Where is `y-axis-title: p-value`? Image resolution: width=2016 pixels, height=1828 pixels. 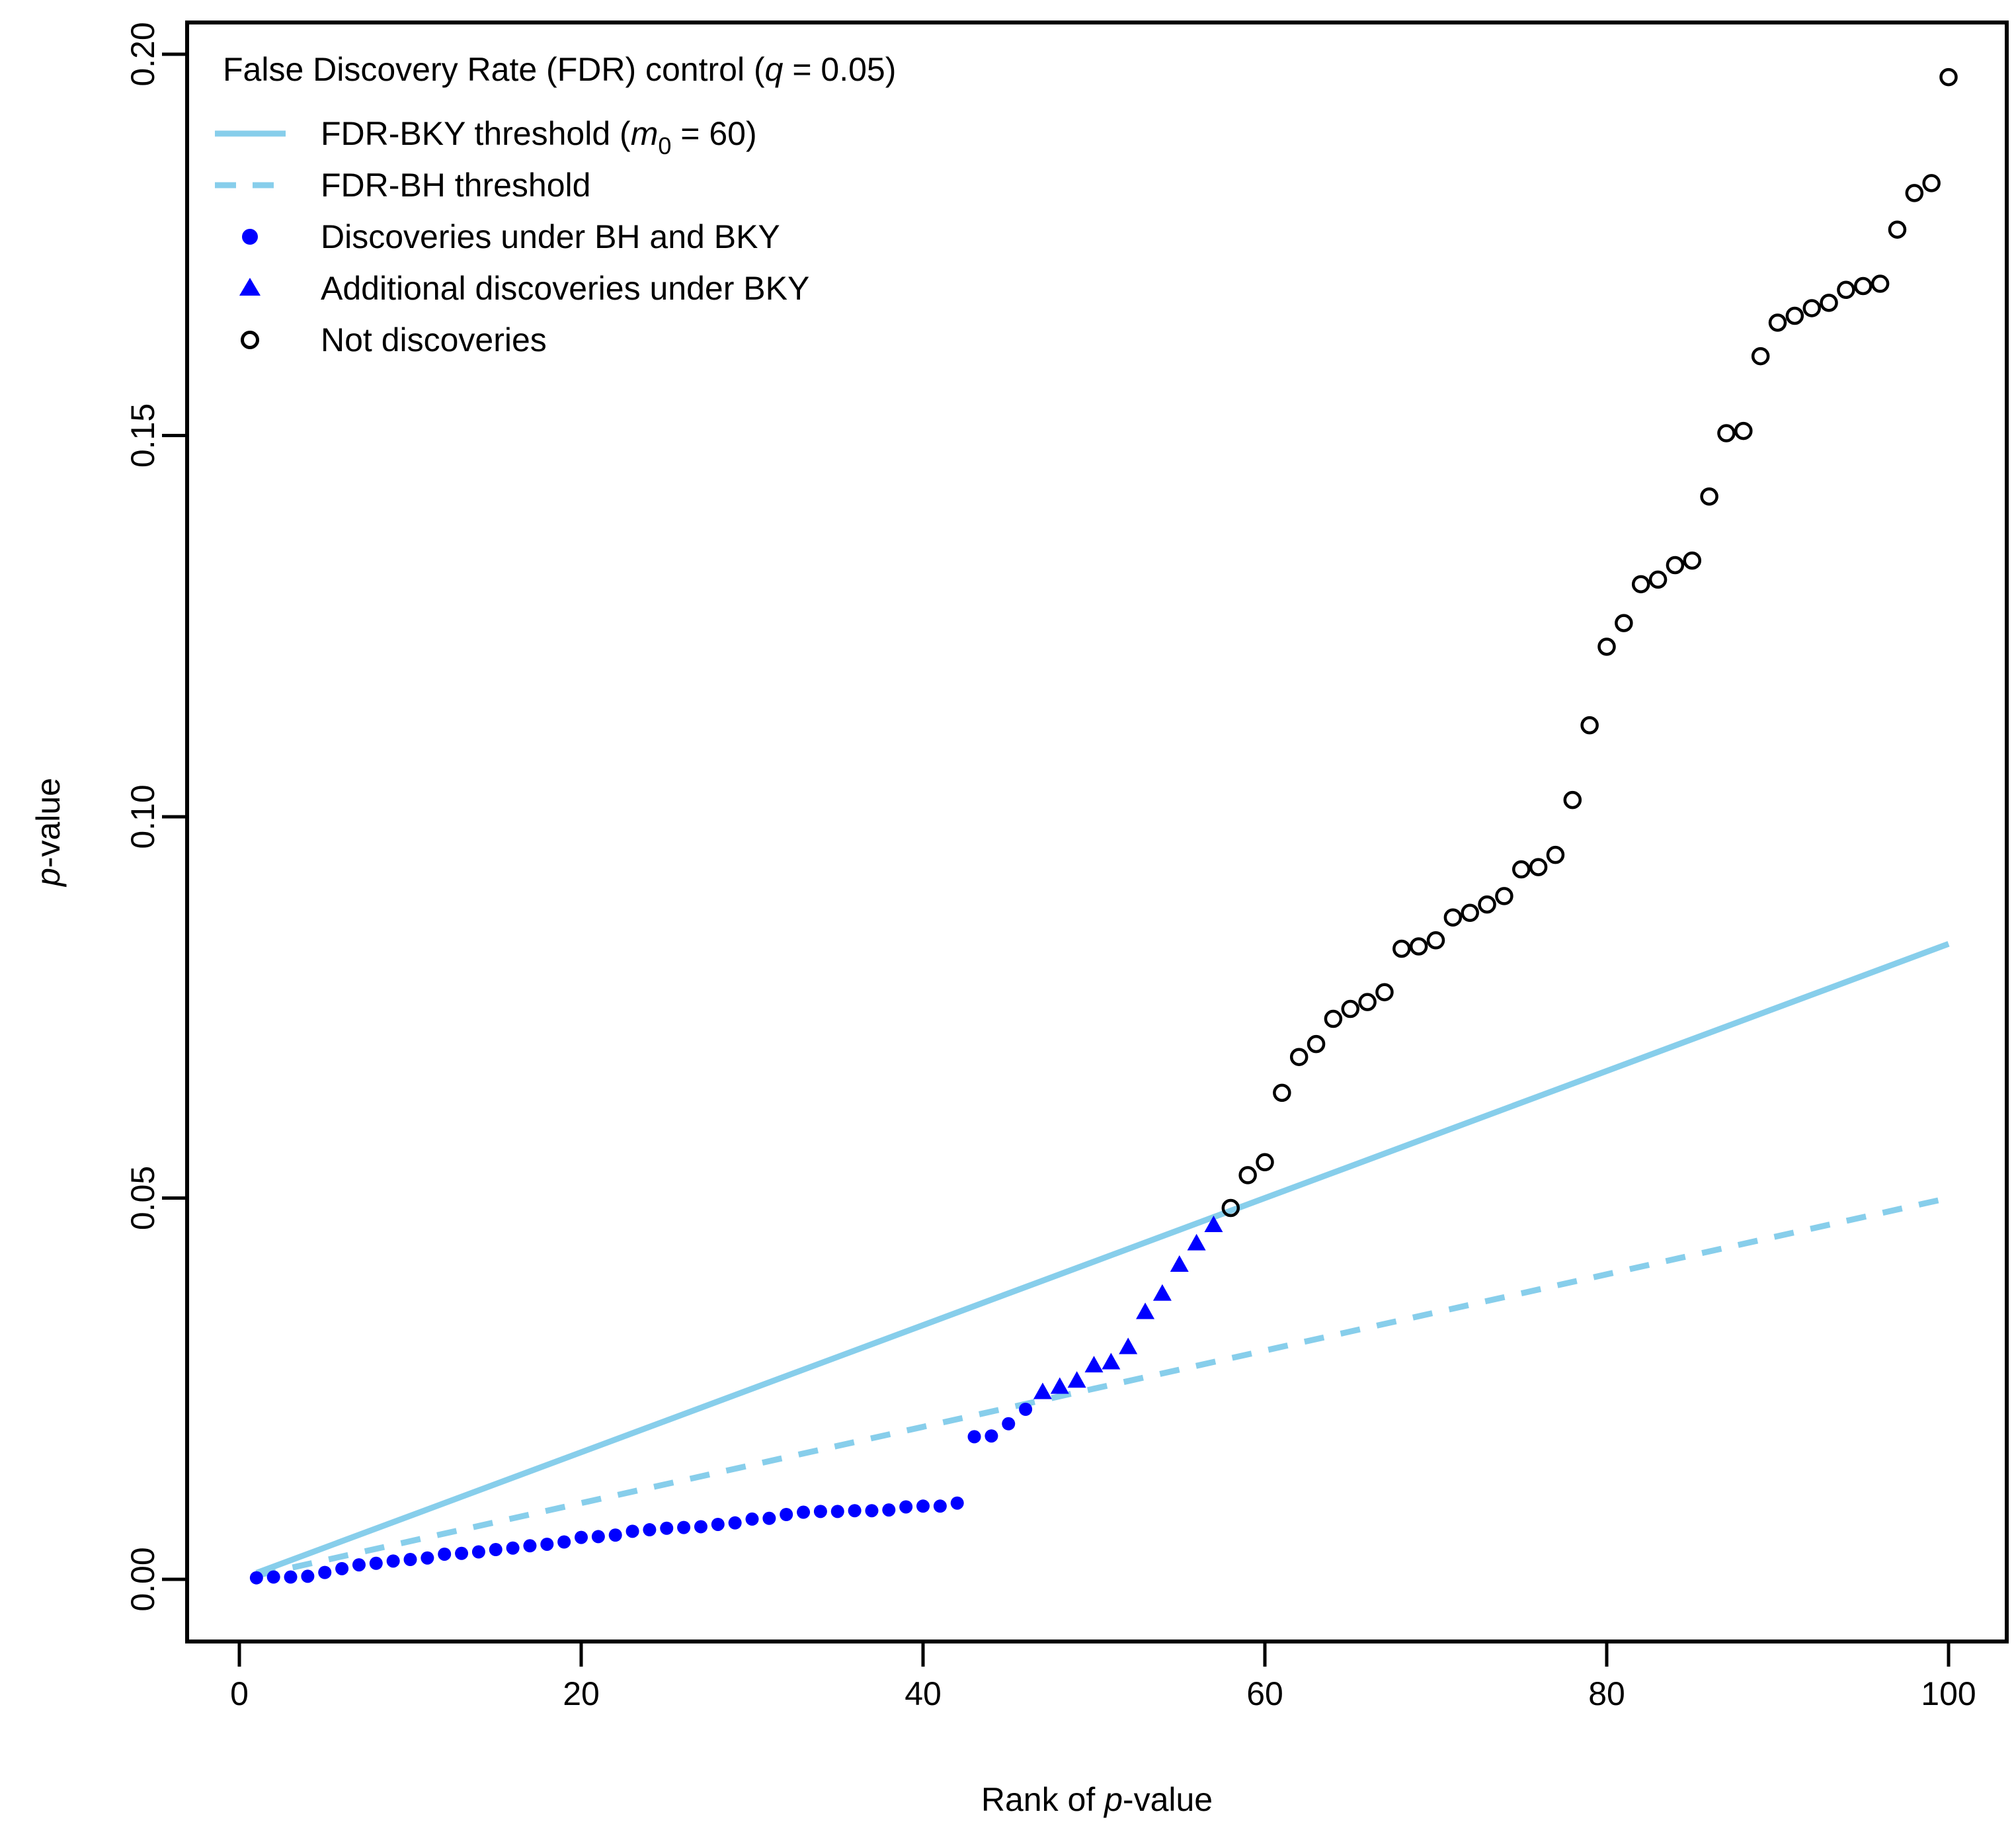
y-axis-title: p-value is located at coordinates (48, 833).